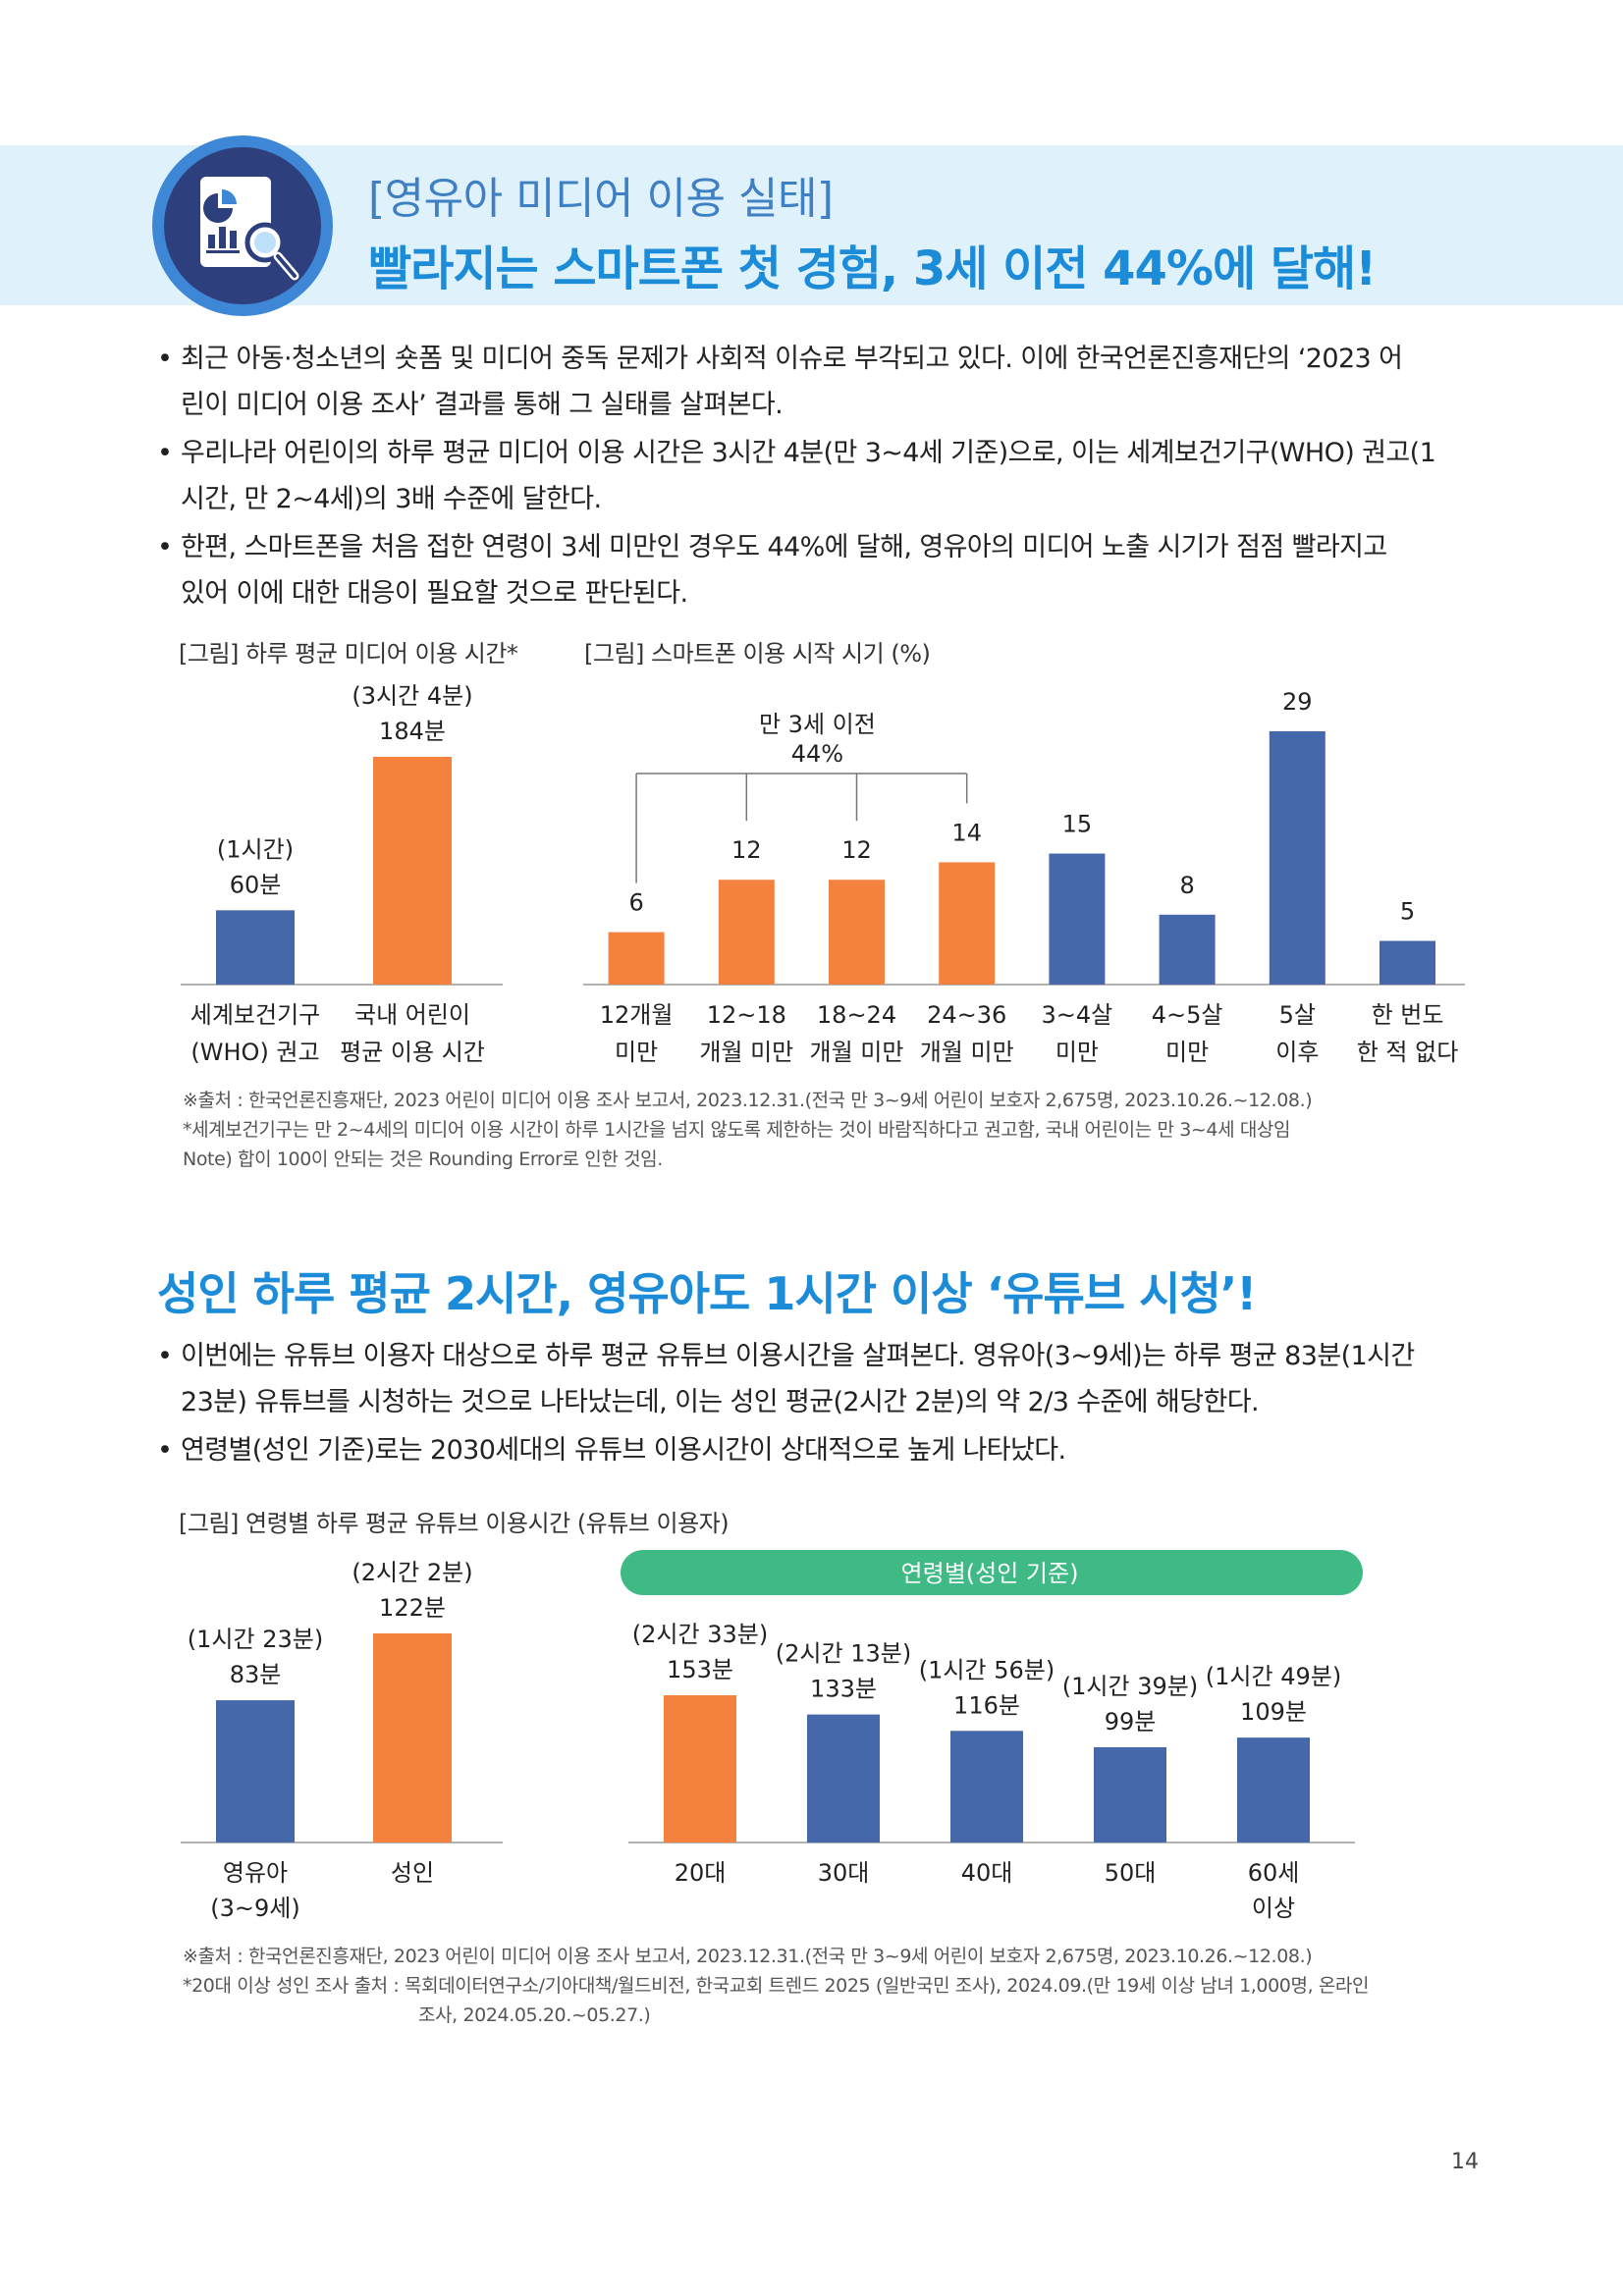 Image resolution: width=1623 pixels, height=2296 pixels. What do you see at coordinates (746, 1015) in the screenshot?
I see `tick-label: 12~18` at bounding box center [746, 1015].